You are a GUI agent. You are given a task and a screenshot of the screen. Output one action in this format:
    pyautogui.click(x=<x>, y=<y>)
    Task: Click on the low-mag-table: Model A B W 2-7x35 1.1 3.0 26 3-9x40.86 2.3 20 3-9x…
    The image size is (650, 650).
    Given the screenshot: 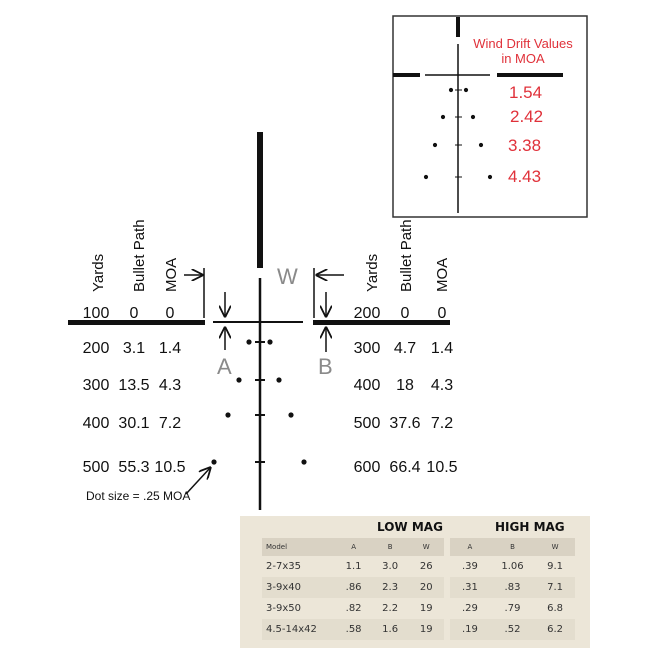 What is the action you would take?
    pyautogui.click(x=353, y=589)
    